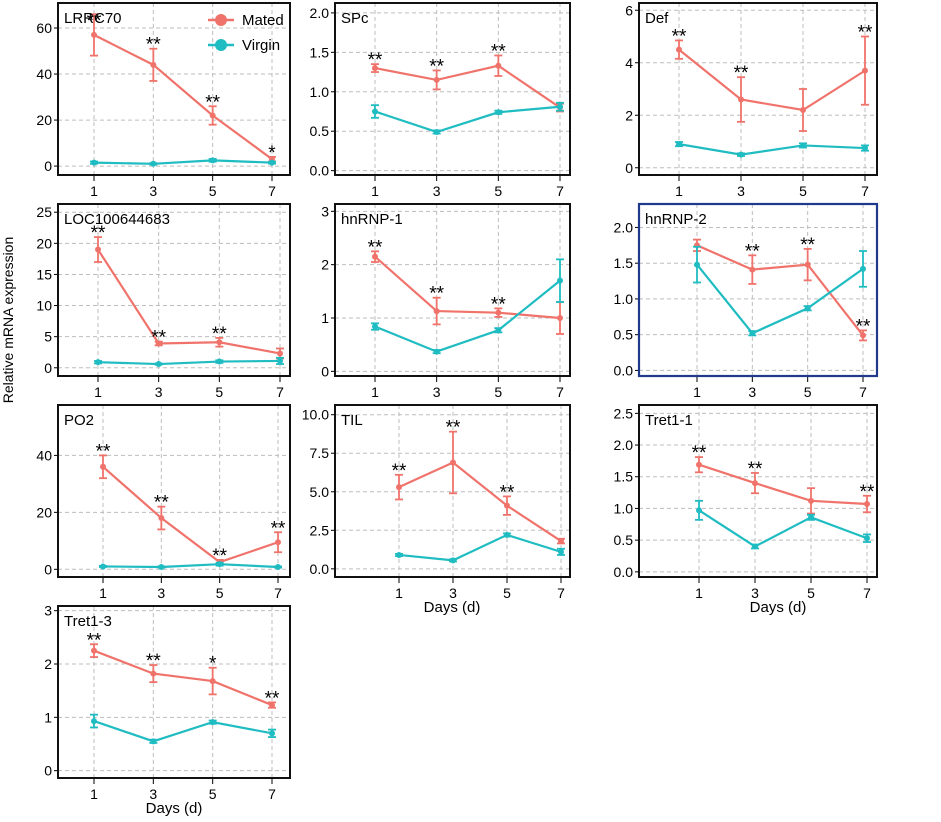 This screenshot has height=822, width=941. What do you see at coordinates (624, 540) in the screenshot?
I see `y-tick-label: 0.5` at bounding box center [624, 540].